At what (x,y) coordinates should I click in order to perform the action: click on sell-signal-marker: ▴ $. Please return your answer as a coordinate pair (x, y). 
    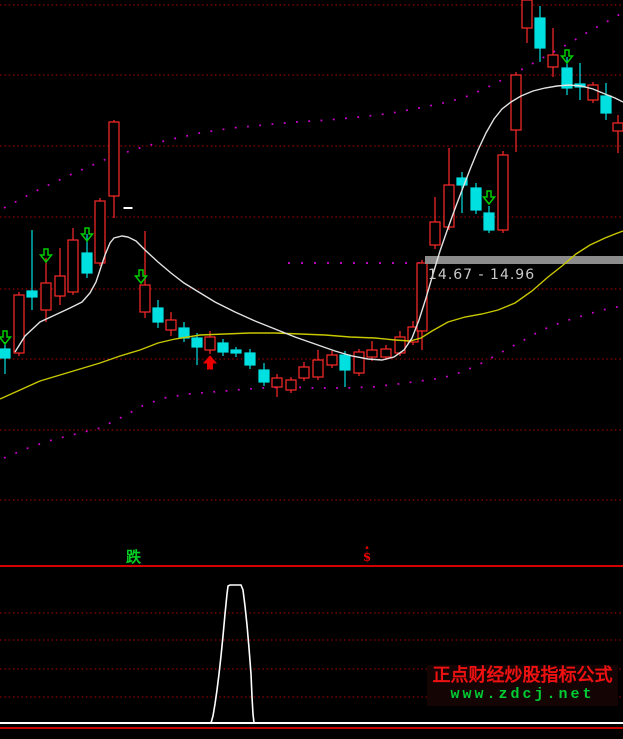
    Looking at the image, I should click on (367, 554).